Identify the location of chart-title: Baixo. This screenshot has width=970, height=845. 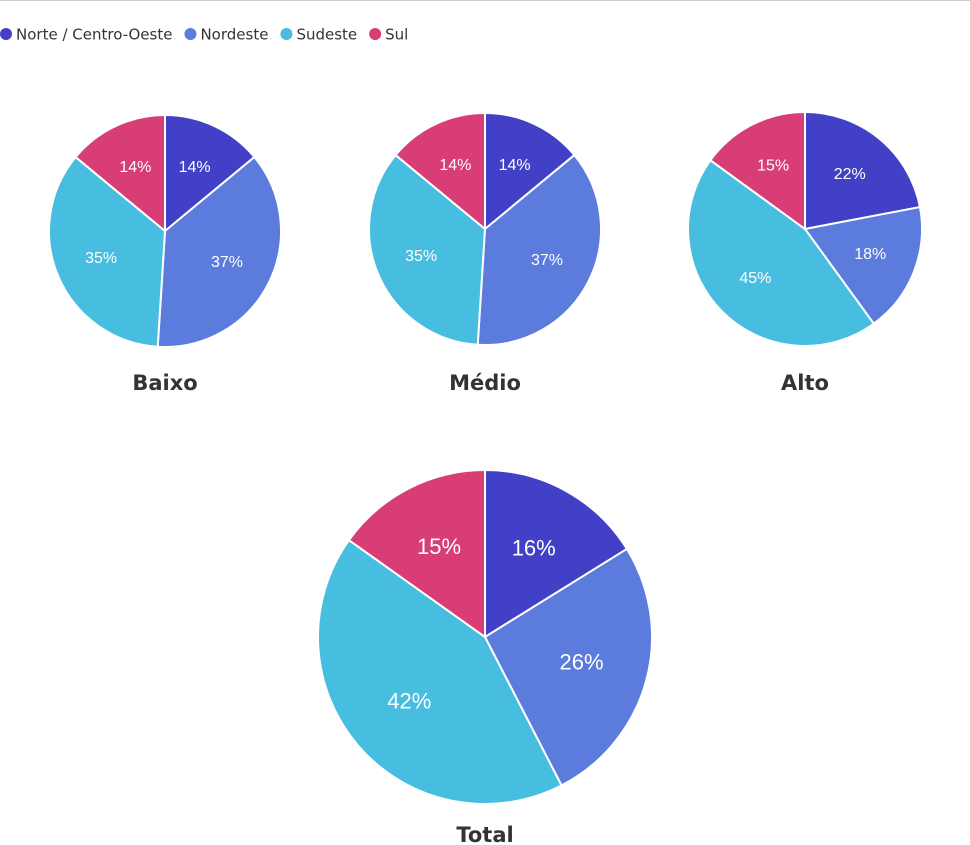
(164, 383).